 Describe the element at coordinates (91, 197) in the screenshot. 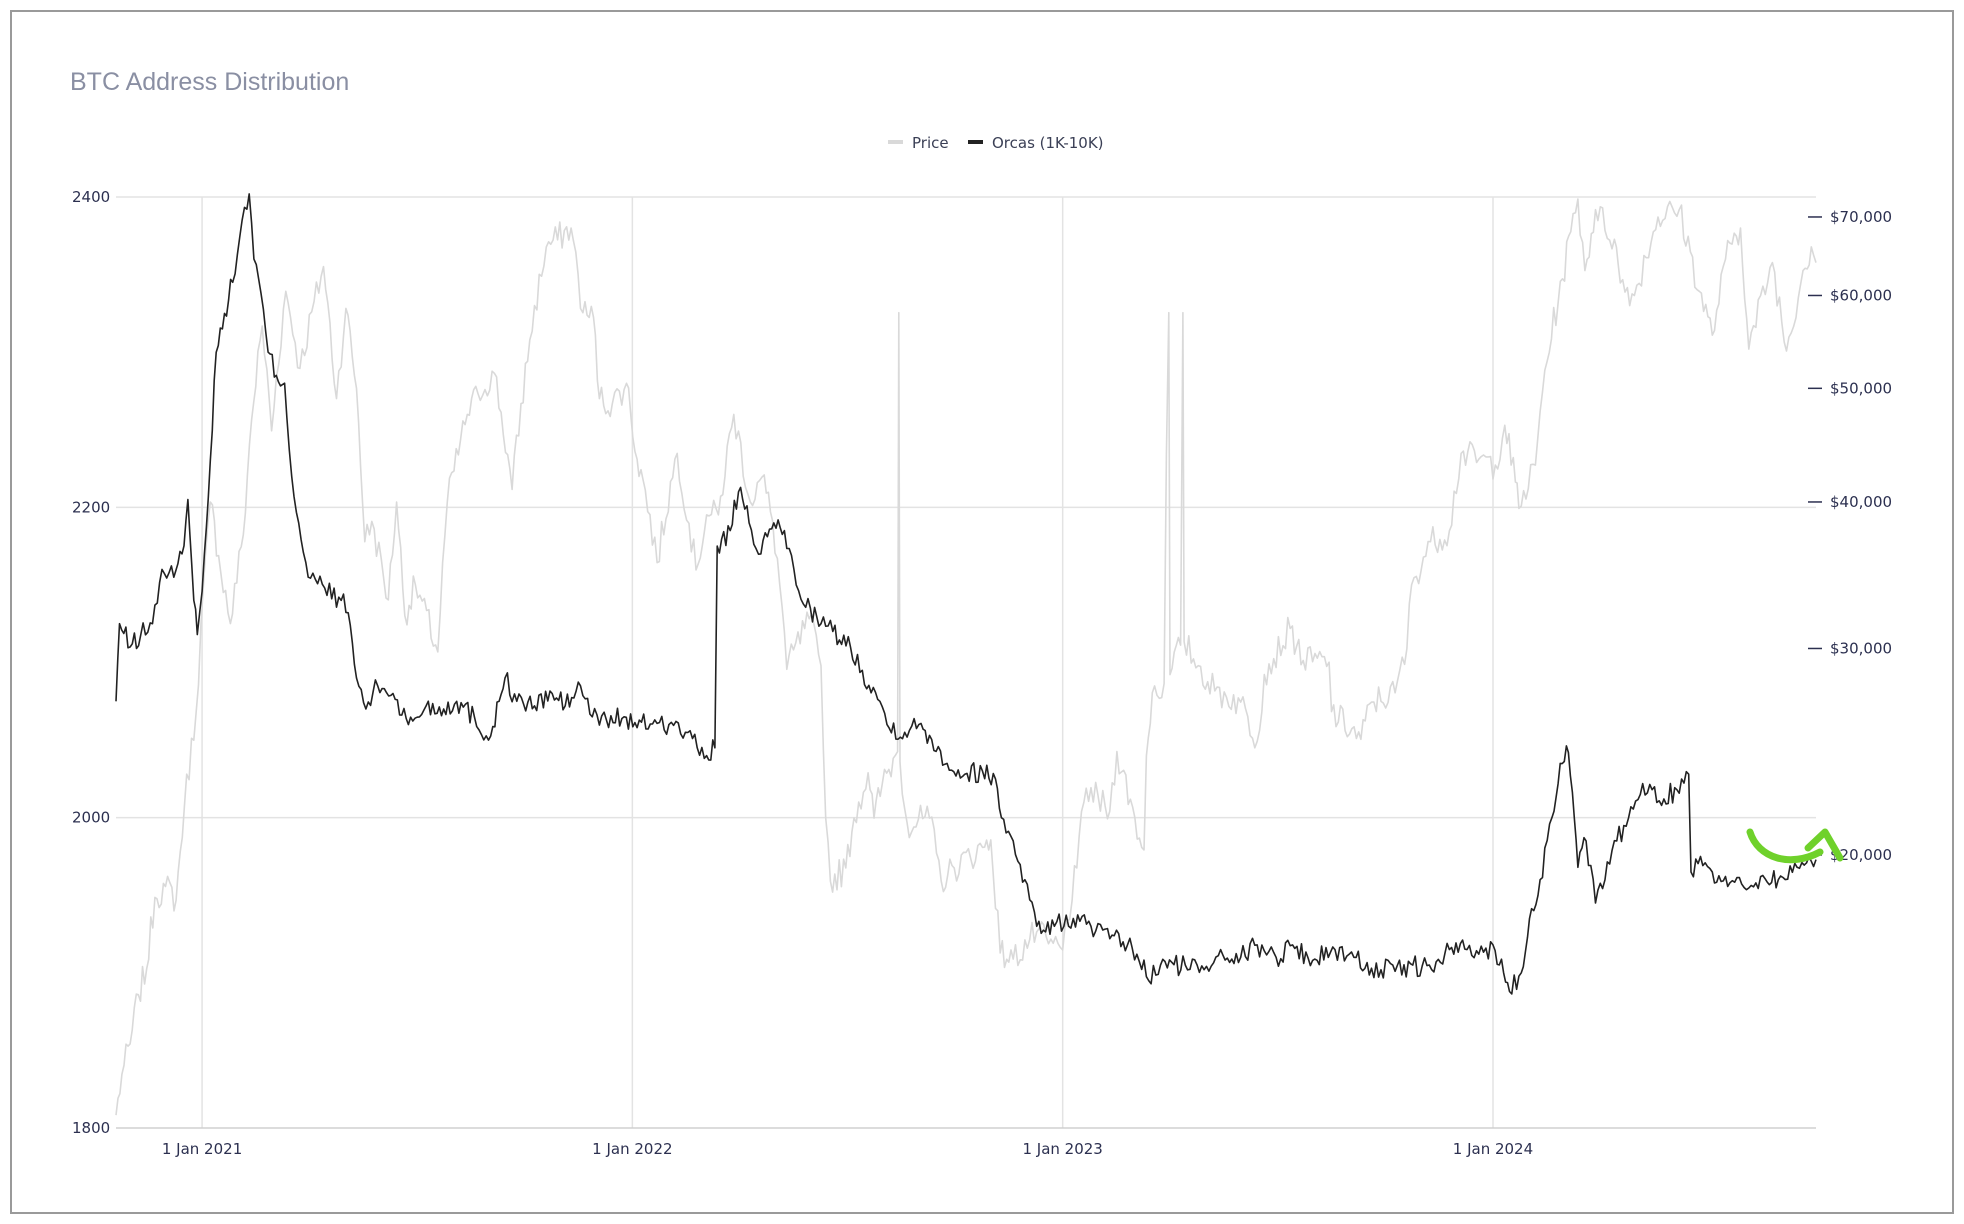

I see `y-left-tick-label: 2400` at that location.